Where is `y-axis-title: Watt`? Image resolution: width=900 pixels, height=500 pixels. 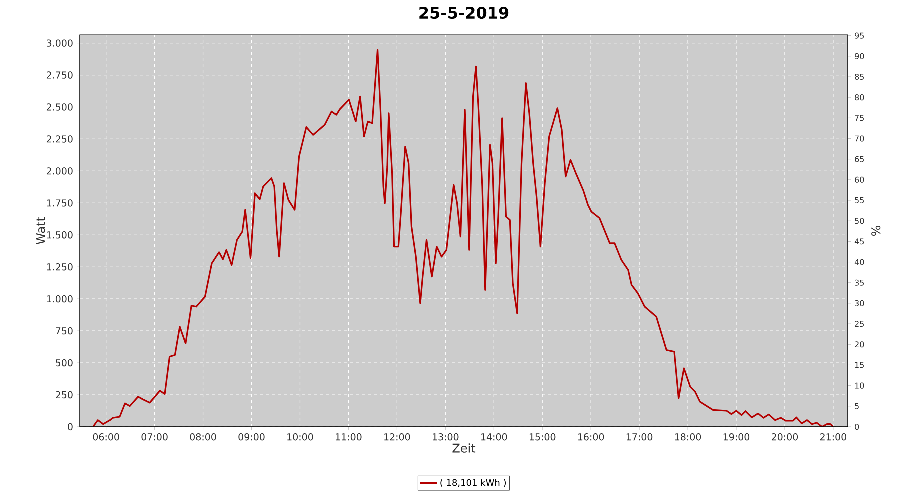
y-axis-title: Watt is located at coordinates (41, 231).